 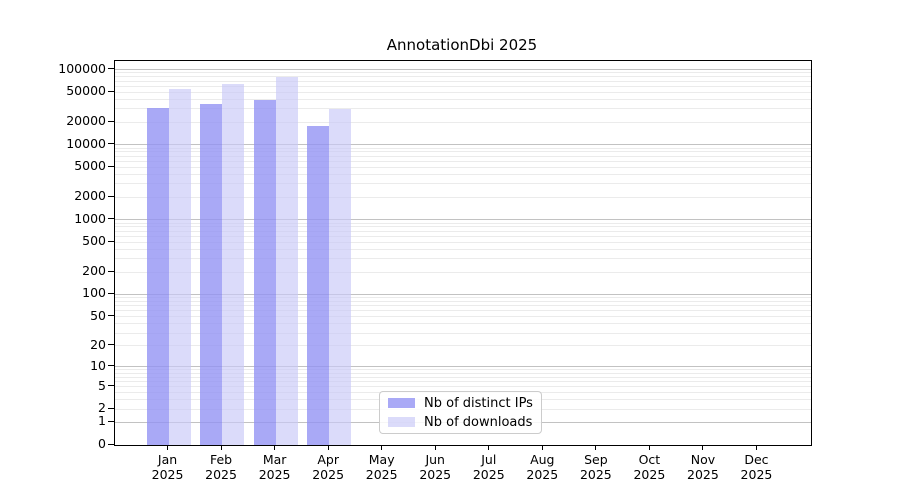 What do you see at coordinates (94, 271) in the screenshot?
I see `y-tick-label: 200` at bounding box center [94, 271].